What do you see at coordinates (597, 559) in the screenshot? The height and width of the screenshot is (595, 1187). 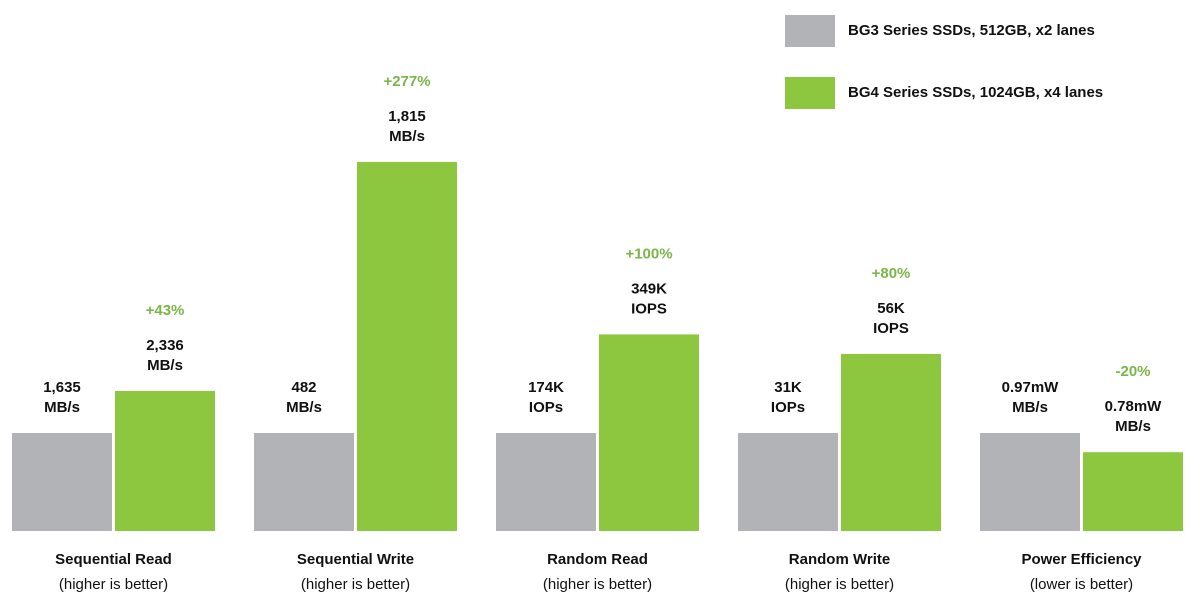 I see `category-label: Random Read` at bounding box center [597, 559].